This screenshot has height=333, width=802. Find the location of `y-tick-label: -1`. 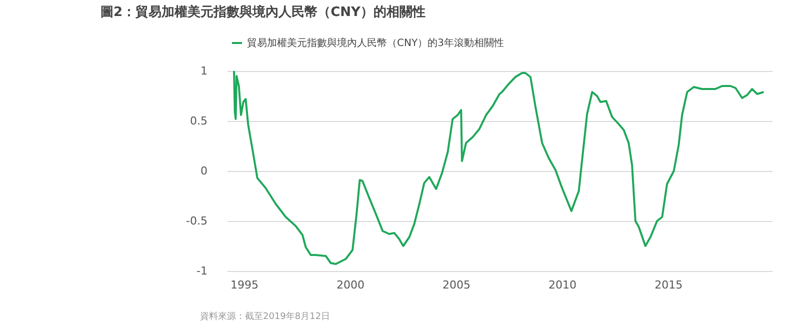

y-tick-label: -1 is located at coordinates (202, 271).